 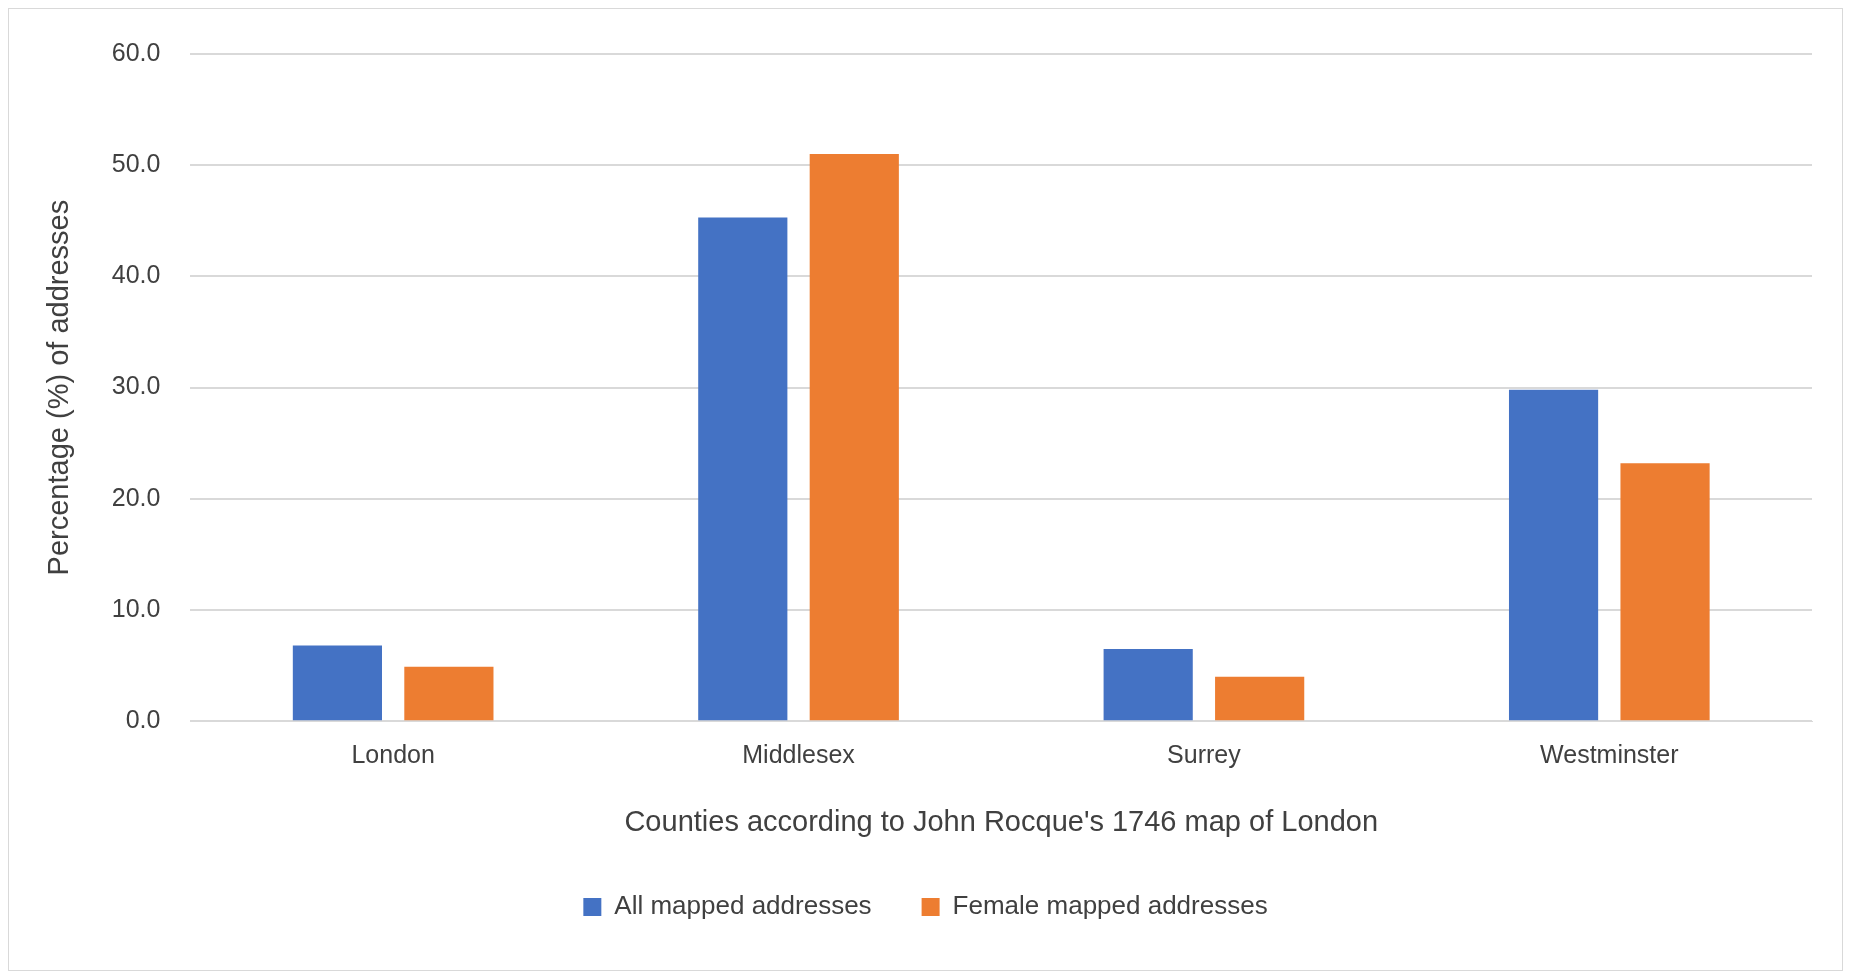 I want to click on y-tick-label: 40.0, so click(x=136, y=274).